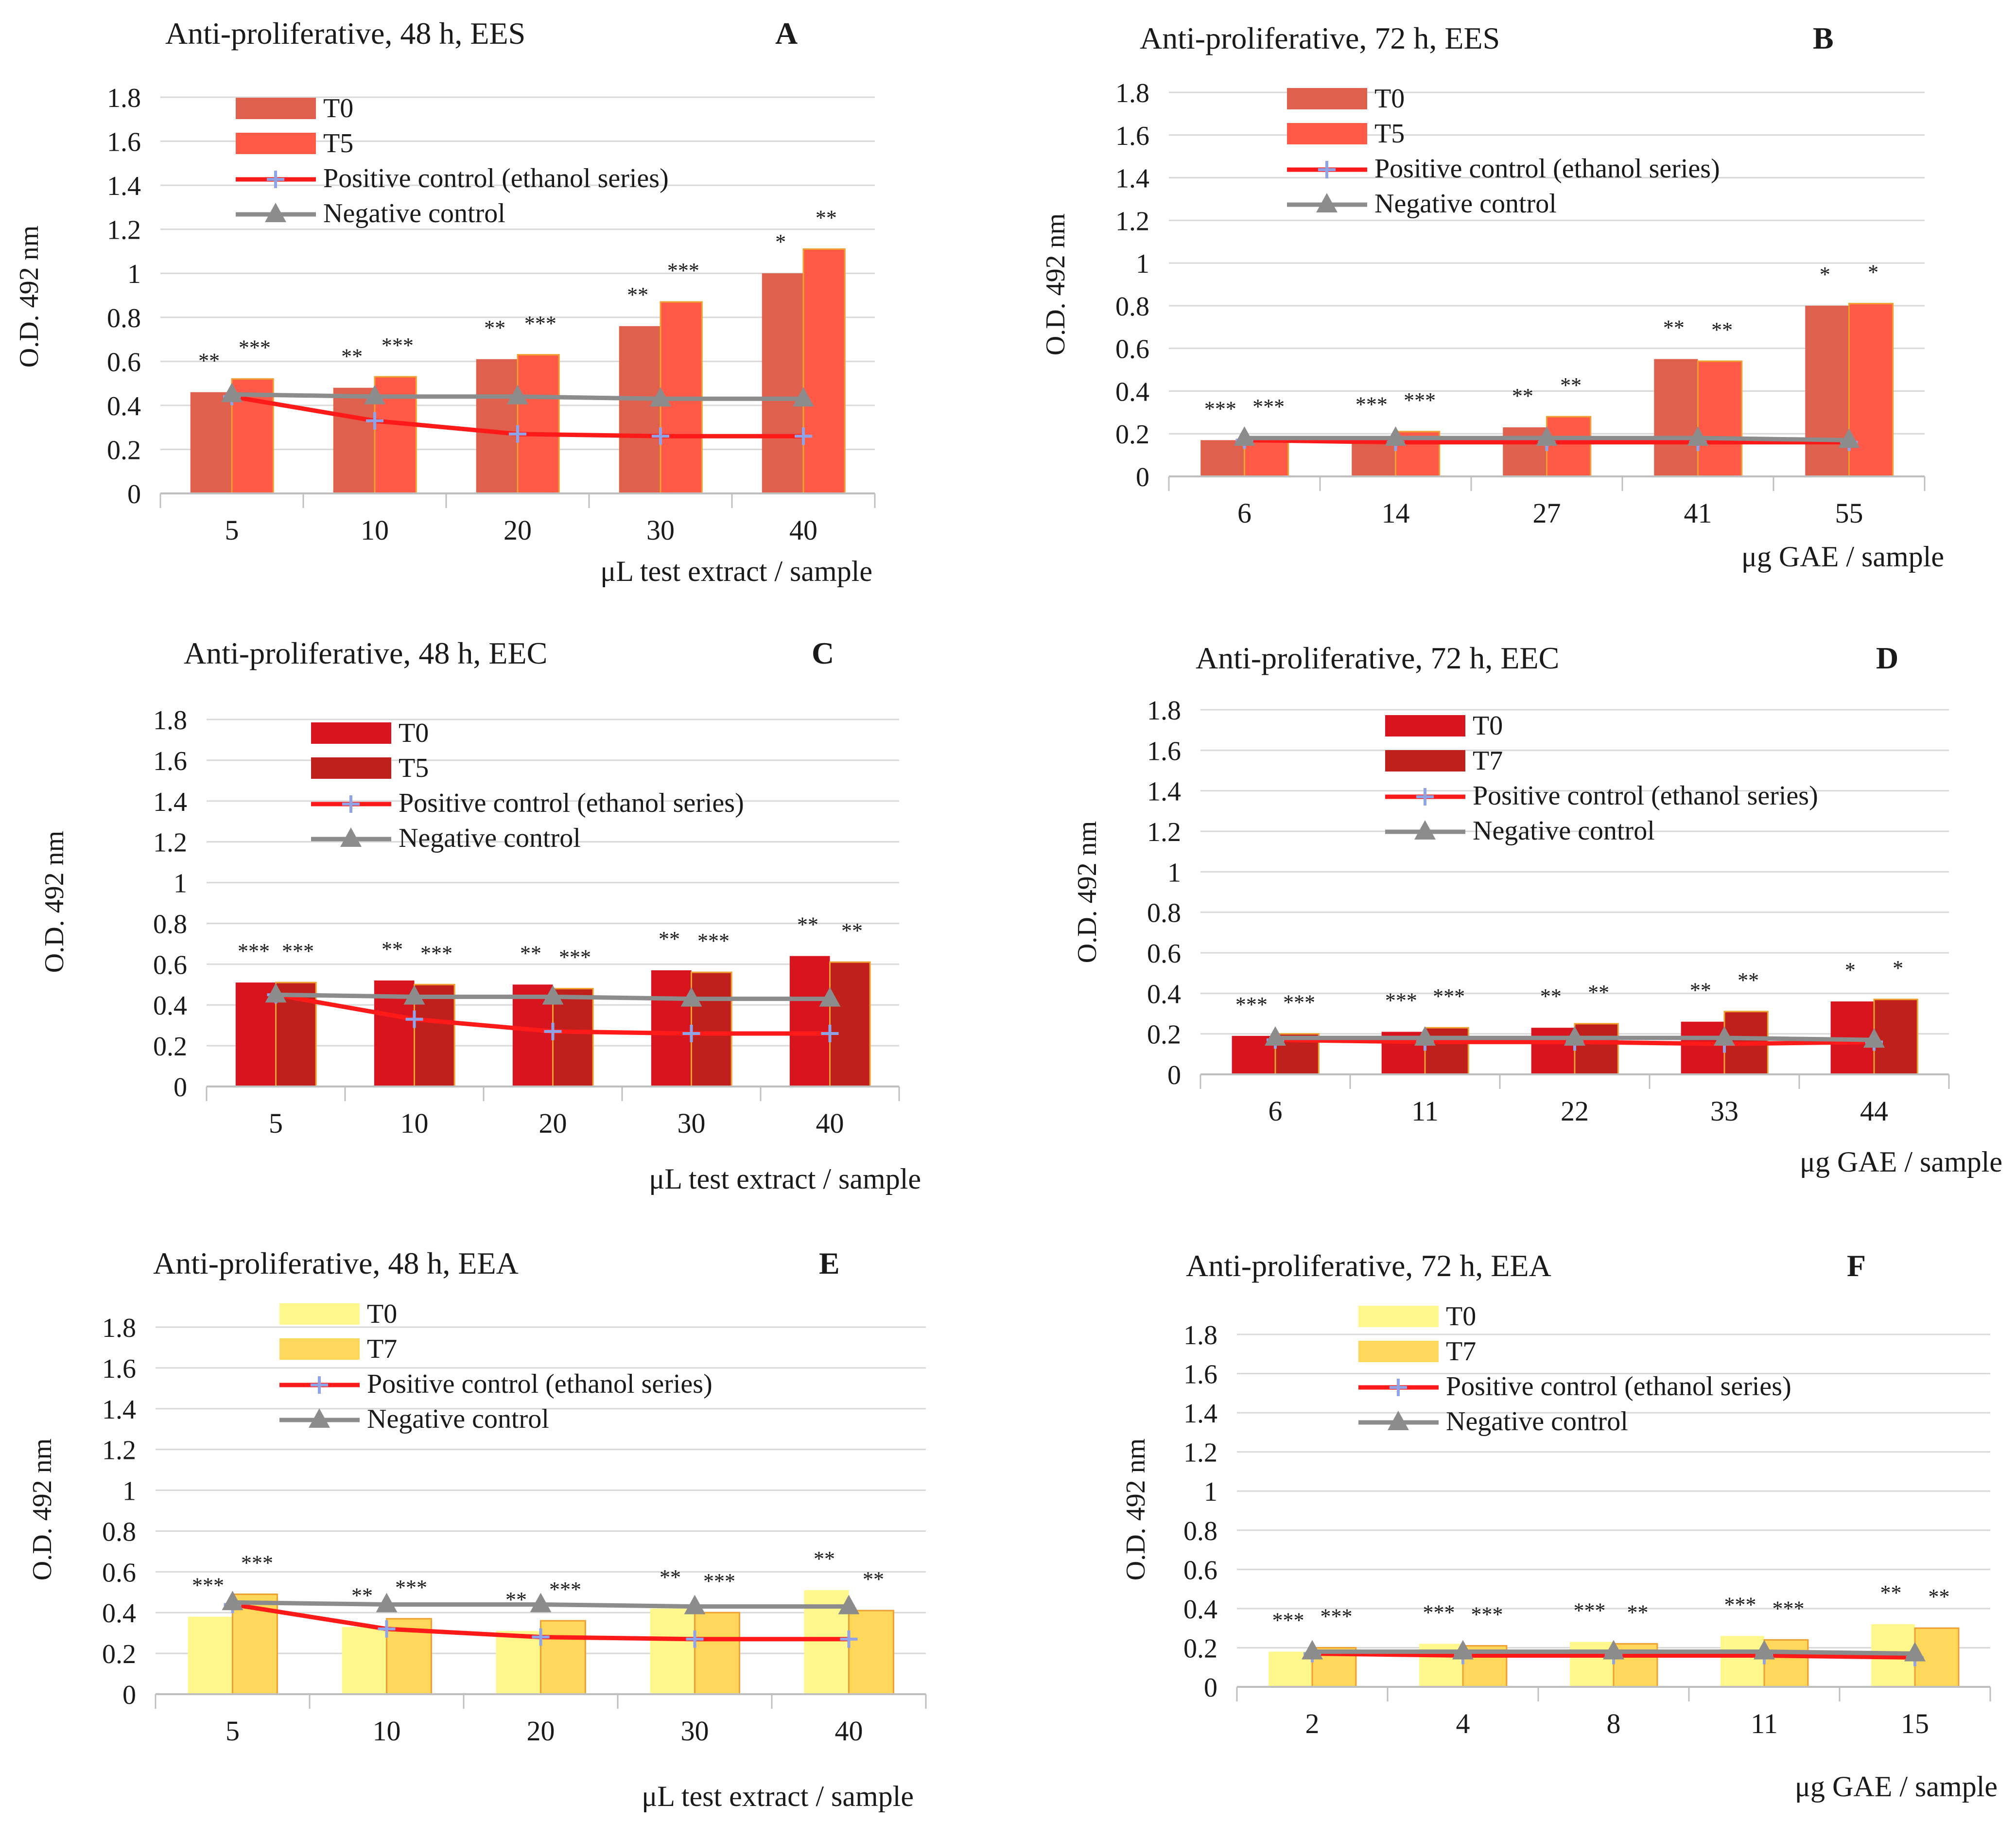 This screenshot has height=1823, width=2016. Describe the element at coordinates (382, 1349) in the screenshot. I see `legend-label: T7` at that location.